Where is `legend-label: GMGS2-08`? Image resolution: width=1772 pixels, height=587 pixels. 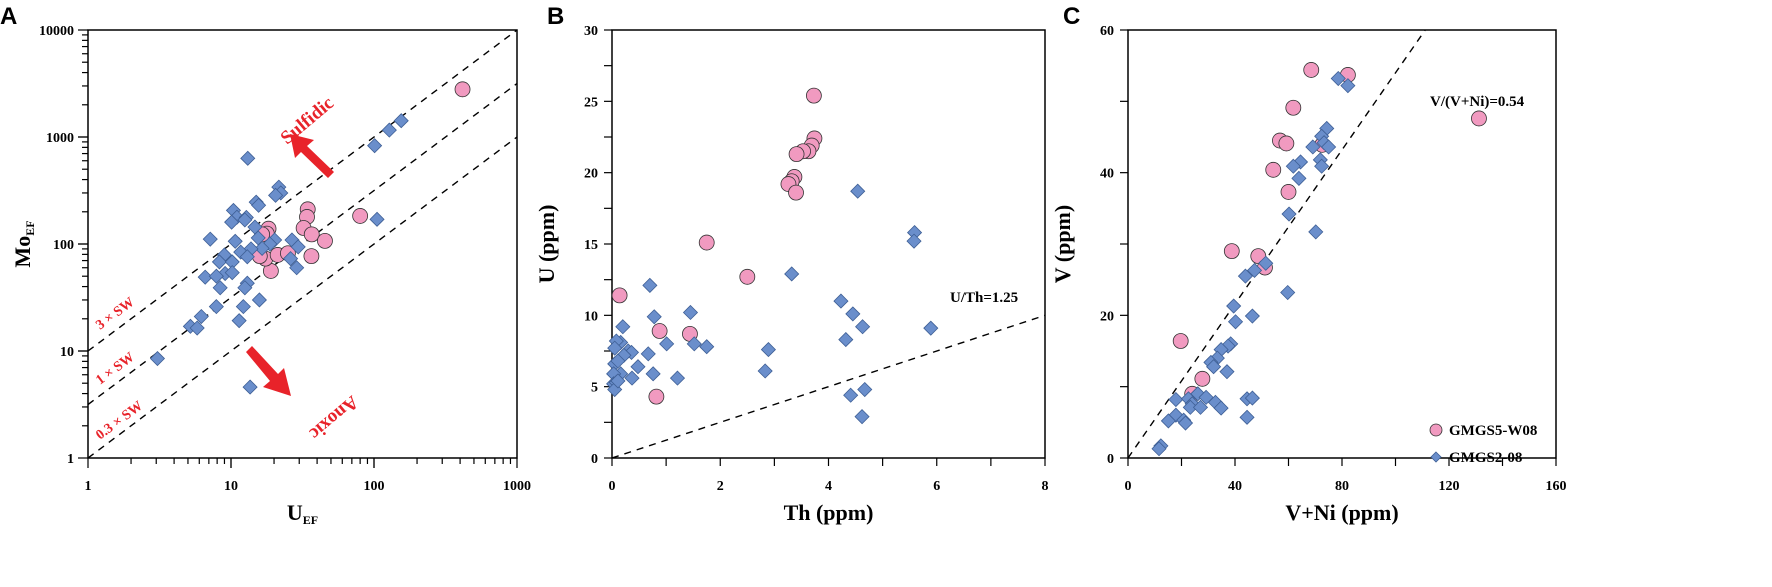
legend-label: GMGS2-08 is located at coordinates (1485, 458).